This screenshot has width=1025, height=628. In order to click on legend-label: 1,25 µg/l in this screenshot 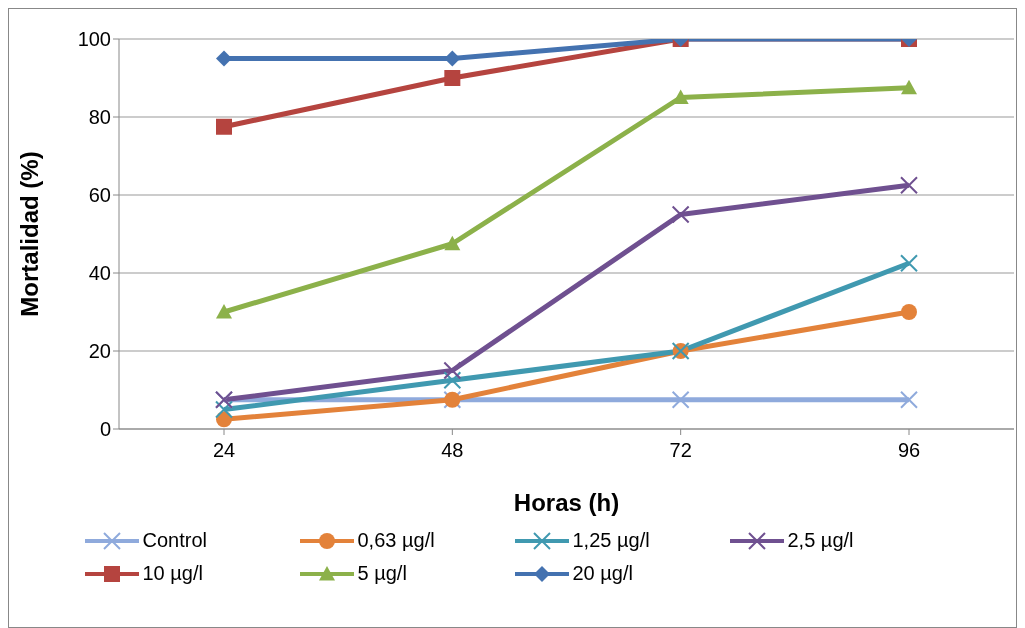, I will do `click(611, 540)`.